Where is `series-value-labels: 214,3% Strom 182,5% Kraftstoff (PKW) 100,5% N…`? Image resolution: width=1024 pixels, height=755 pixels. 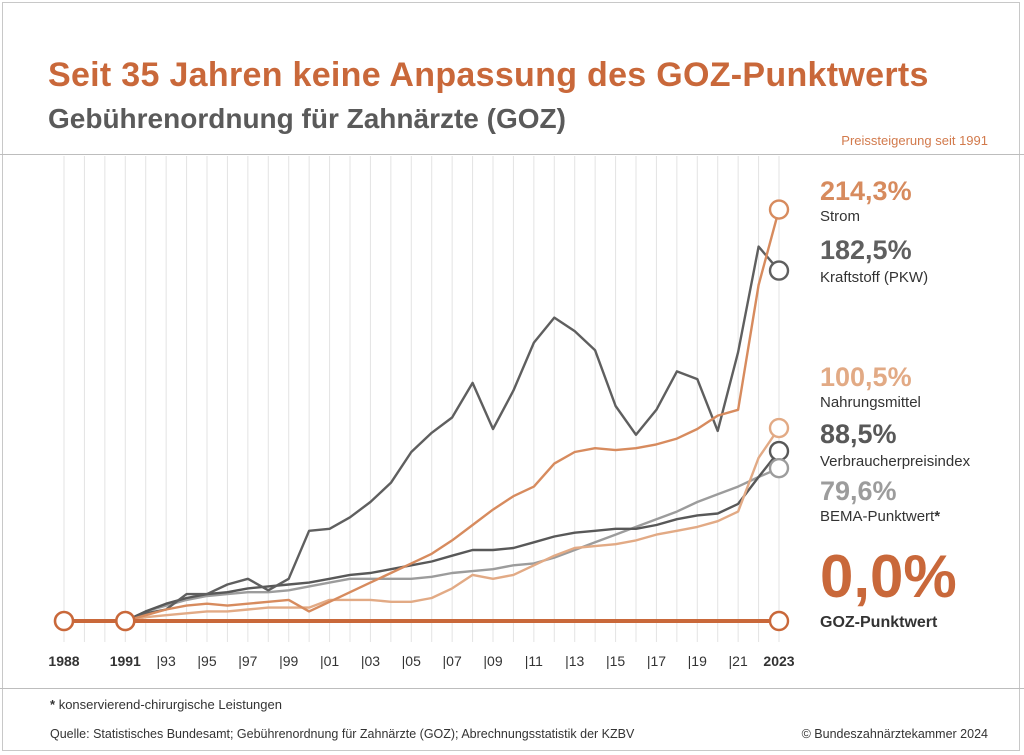 series-value-labels: 214,3% Strom 182,5% Kraftstoff (PKW) 100,5% N… is located at coordinates (895, 403).